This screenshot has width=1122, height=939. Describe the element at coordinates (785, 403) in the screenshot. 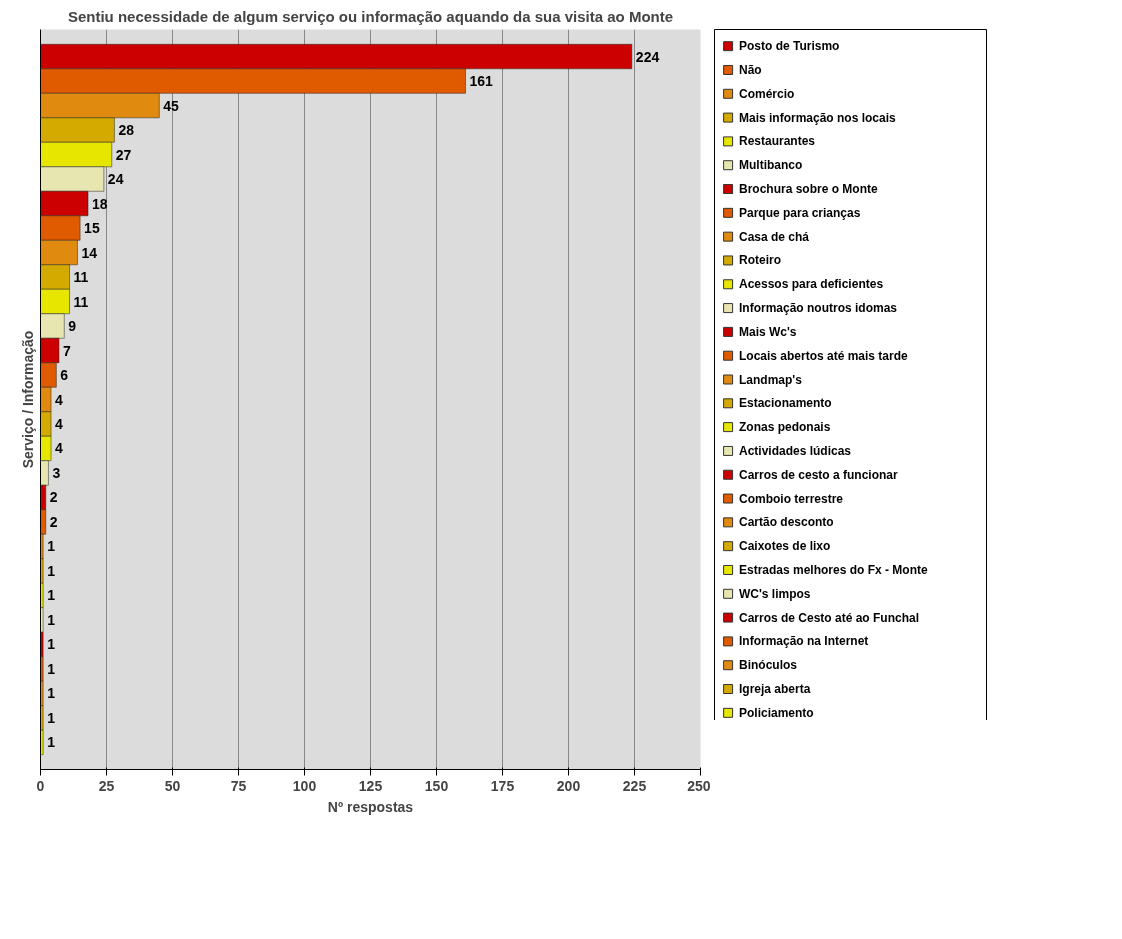

I see `legend-label: Estacionamento` at that location.